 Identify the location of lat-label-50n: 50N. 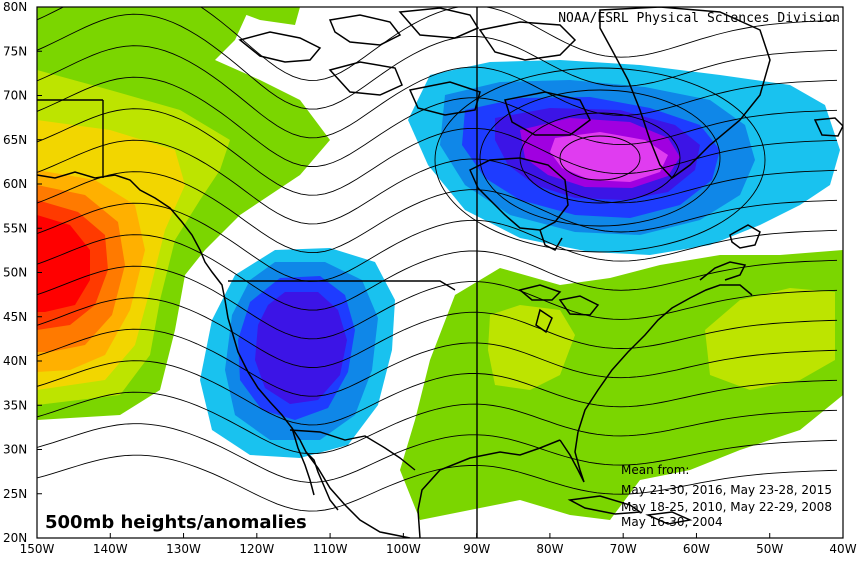
(15, 273).